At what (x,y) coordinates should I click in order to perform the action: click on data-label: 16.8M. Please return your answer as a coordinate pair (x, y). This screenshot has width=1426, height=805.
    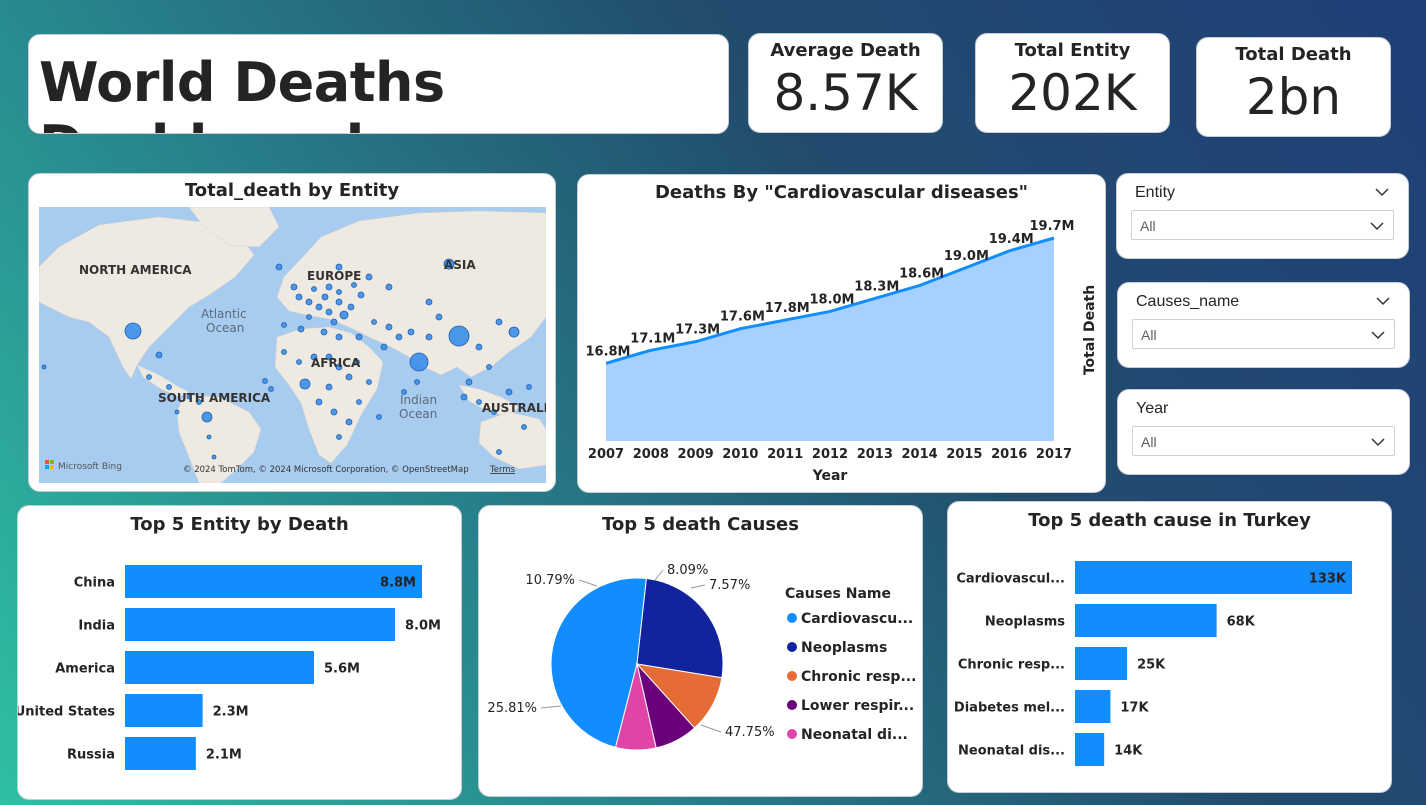
    Looking at the image, I should click on (607, 351).